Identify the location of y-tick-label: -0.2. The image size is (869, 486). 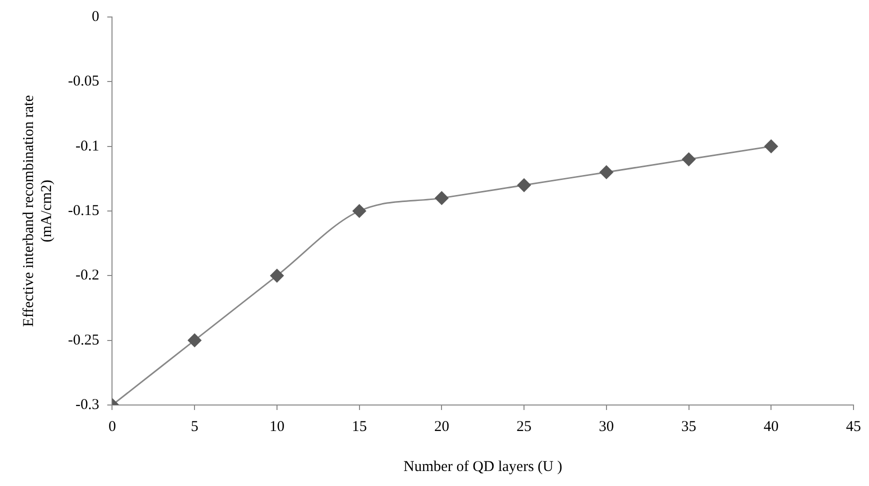
(87, 276).